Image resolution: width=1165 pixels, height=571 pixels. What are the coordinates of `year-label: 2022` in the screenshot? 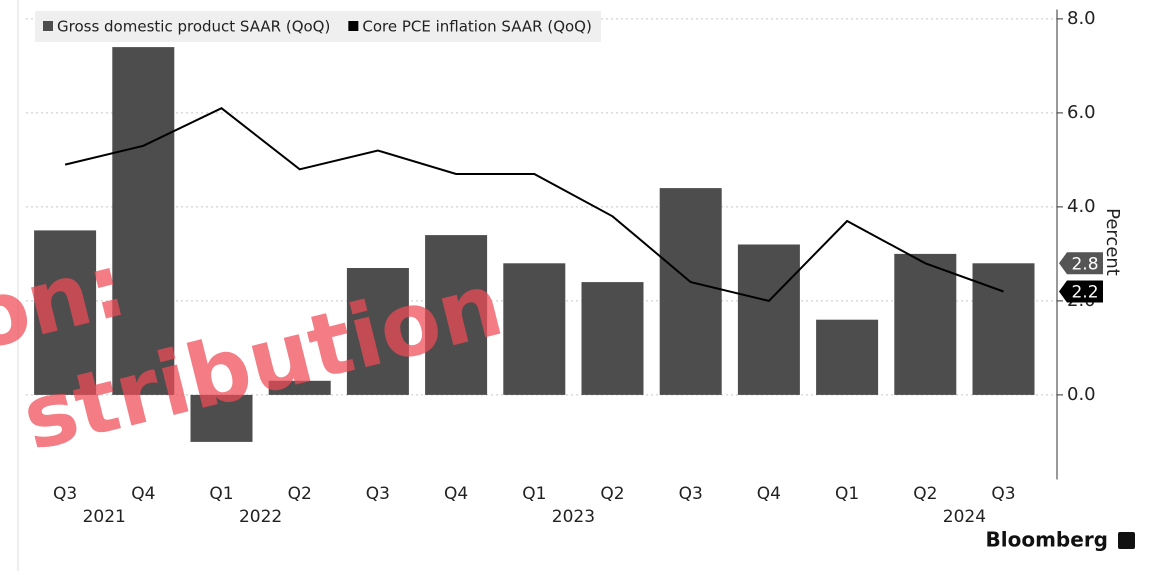 It's located at (260, 517).